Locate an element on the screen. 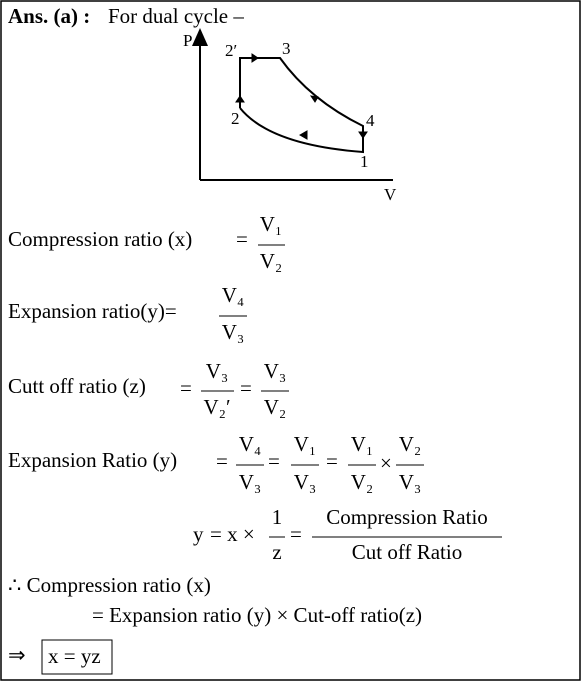 This screenshot has height=682, width=582. equation-lhs: Expansion Ratio (y) is located at coordinates (92, 460).